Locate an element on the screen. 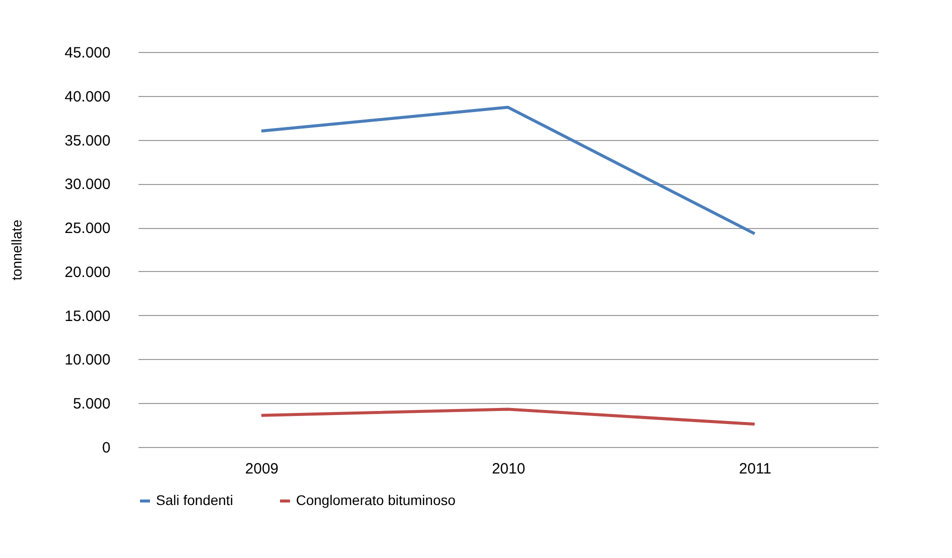 The image size is (952, 558). x-tick-label: 2009 is located at coordinates (262, 469).